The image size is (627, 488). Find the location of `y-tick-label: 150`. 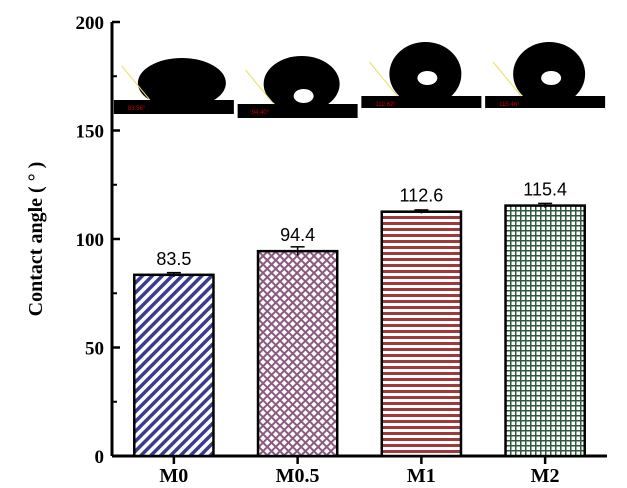

y-tick-label: 150 is located at coordinates (90, 132).